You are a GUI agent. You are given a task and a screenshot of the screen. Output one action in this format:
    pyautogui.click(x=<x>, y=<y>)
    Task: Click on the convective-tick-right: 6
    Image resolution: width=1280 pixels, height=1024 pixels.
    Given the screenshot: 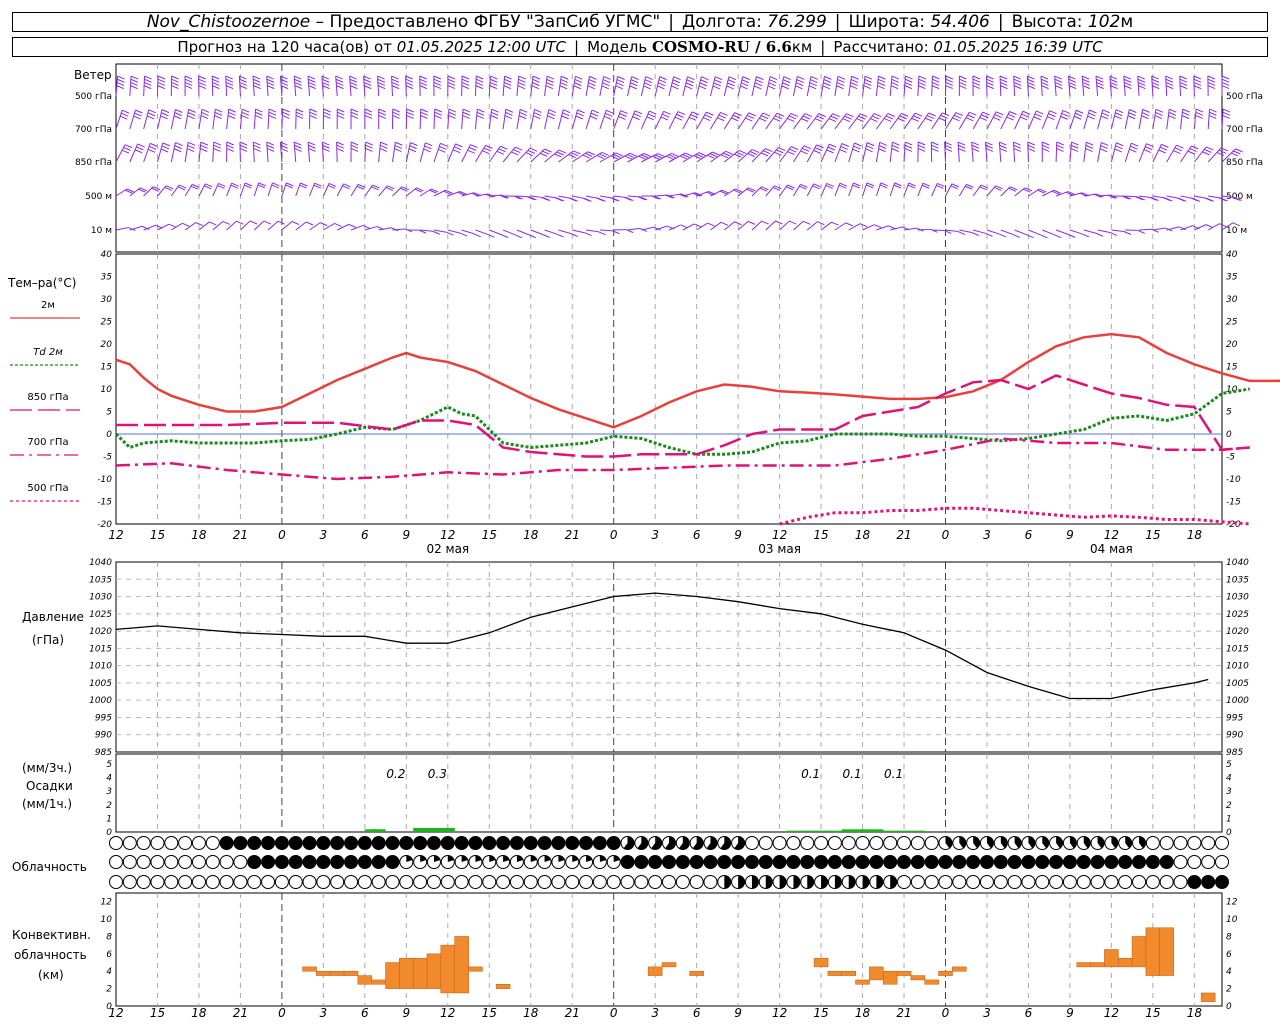 What is the action you would take?
    pyautogui.click(x=1229, y=955)
    